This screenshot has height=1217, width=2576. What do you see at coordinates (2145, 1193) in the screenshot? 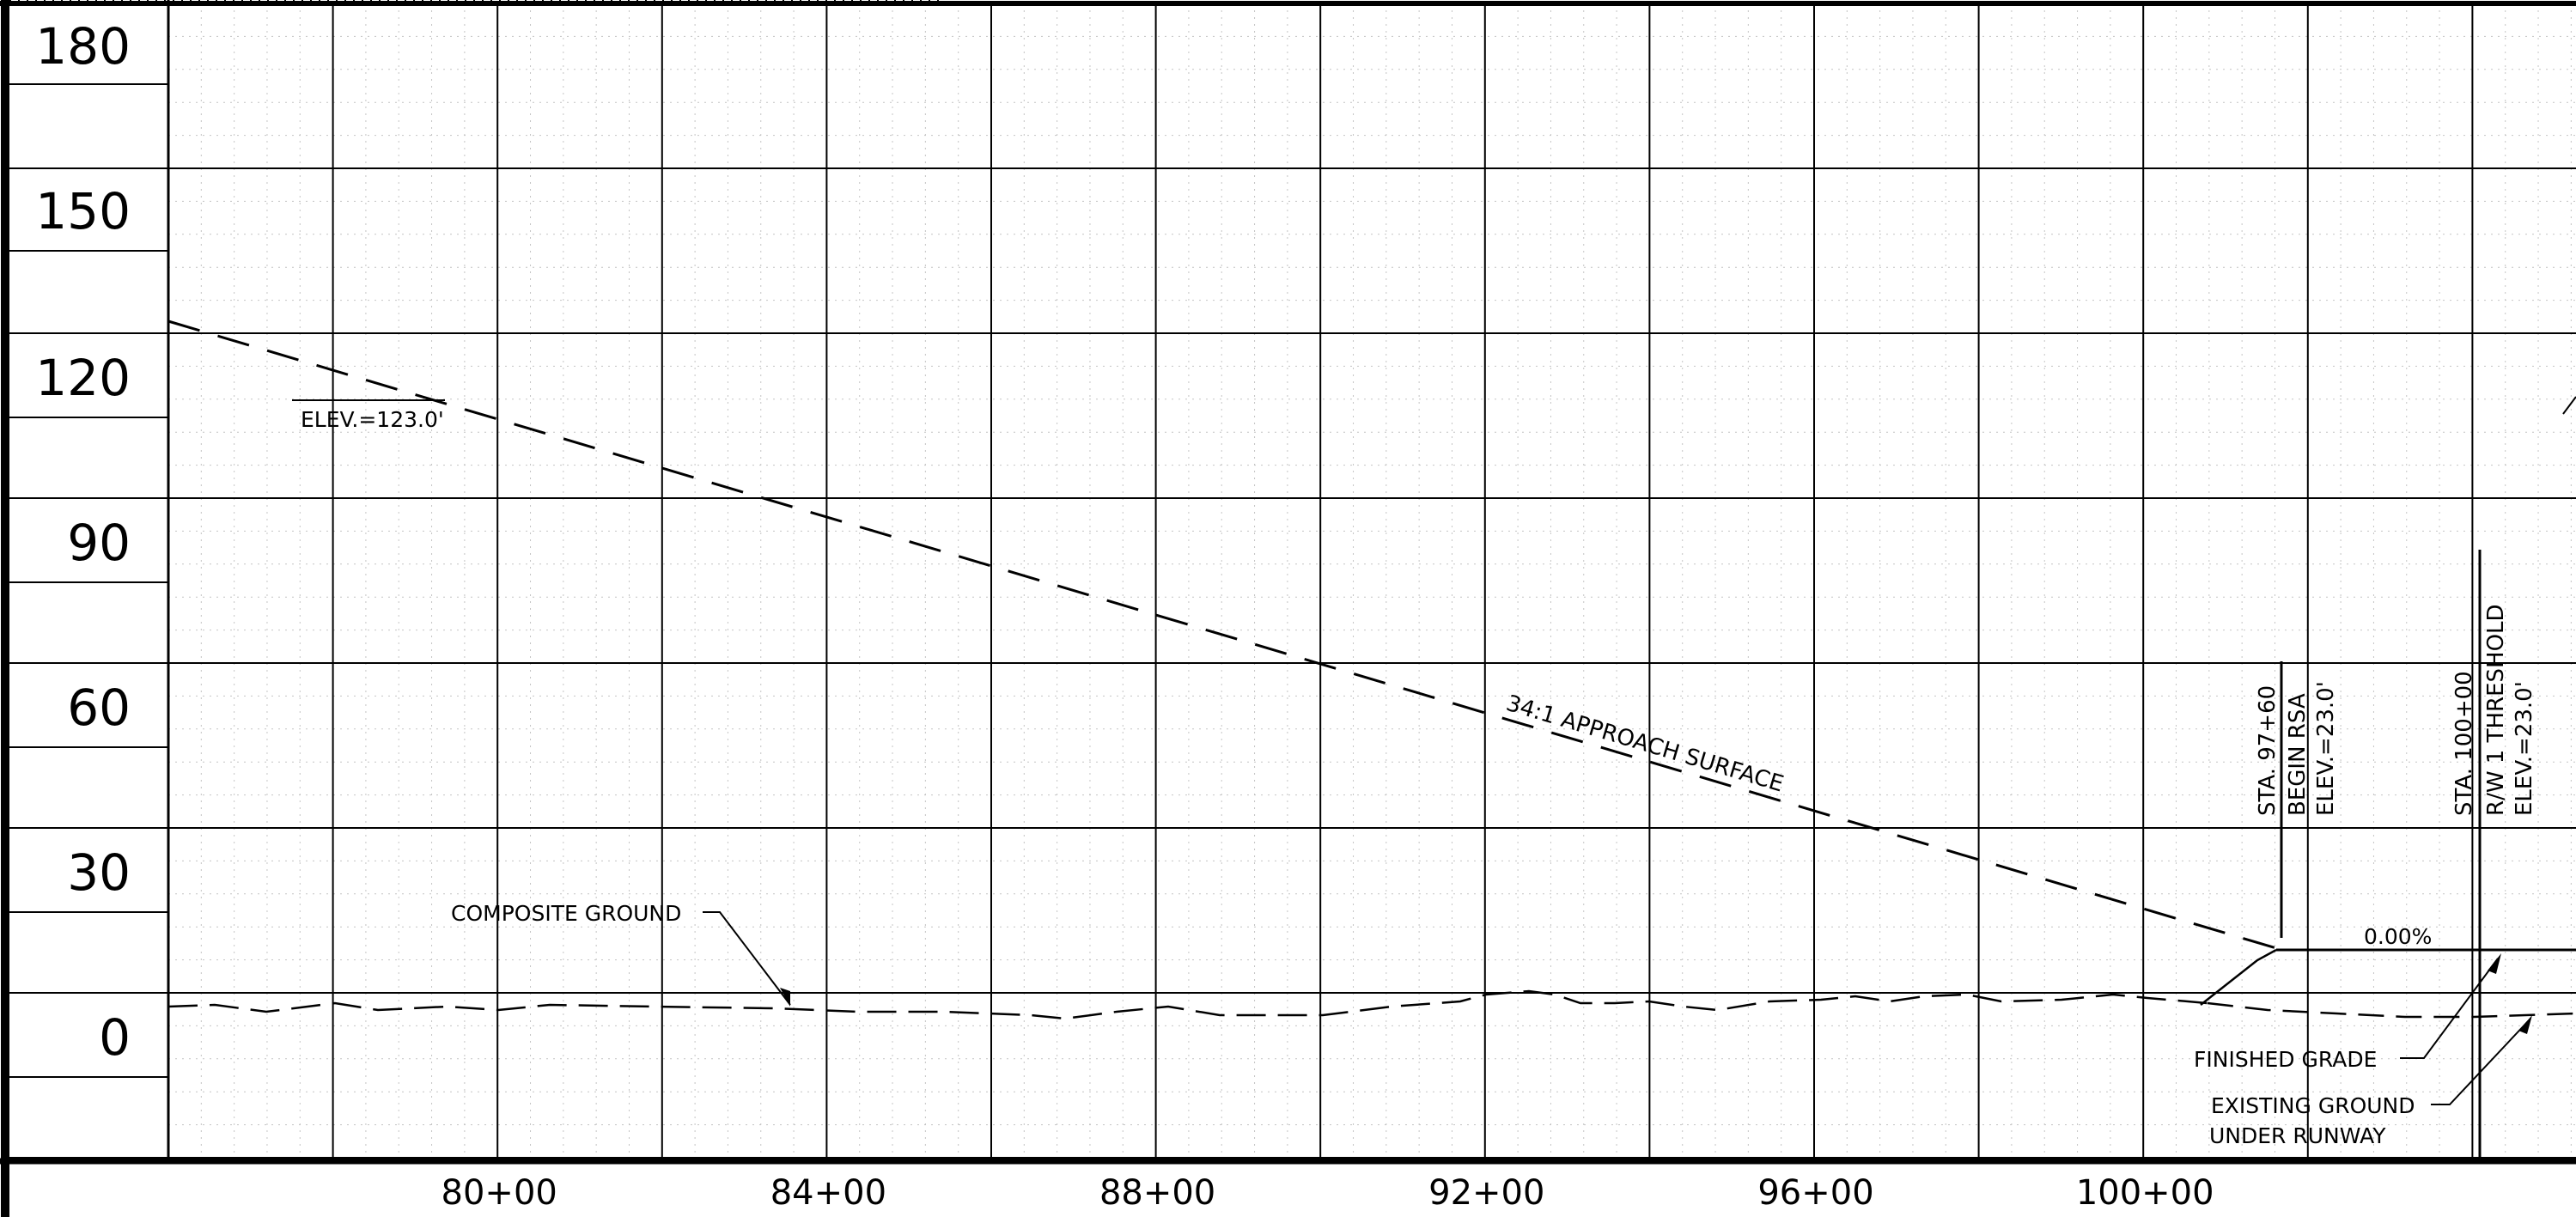
I see `station-label: 100+00` at bounding box center [2145, 1193].